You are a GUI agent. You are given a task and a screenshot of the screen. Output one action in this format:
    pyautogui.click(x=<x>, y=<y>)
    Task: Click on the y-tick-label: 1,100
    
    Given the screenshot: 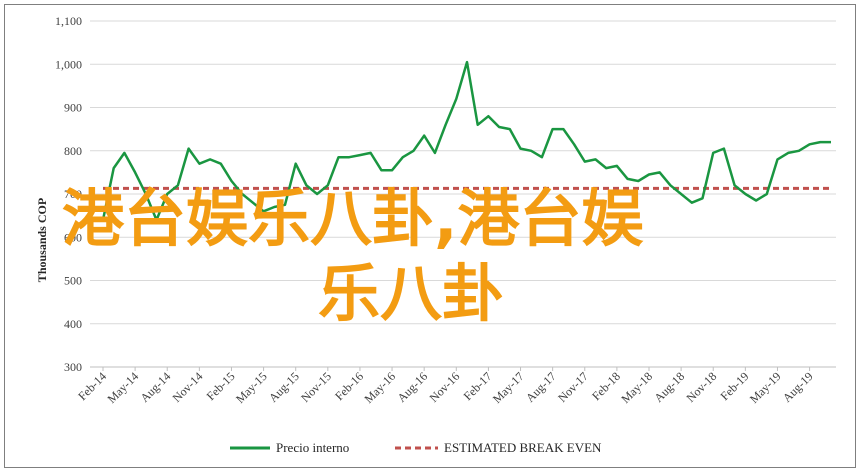 What is the action you would take?
    pyautogui.click(x=68, y=21)
    